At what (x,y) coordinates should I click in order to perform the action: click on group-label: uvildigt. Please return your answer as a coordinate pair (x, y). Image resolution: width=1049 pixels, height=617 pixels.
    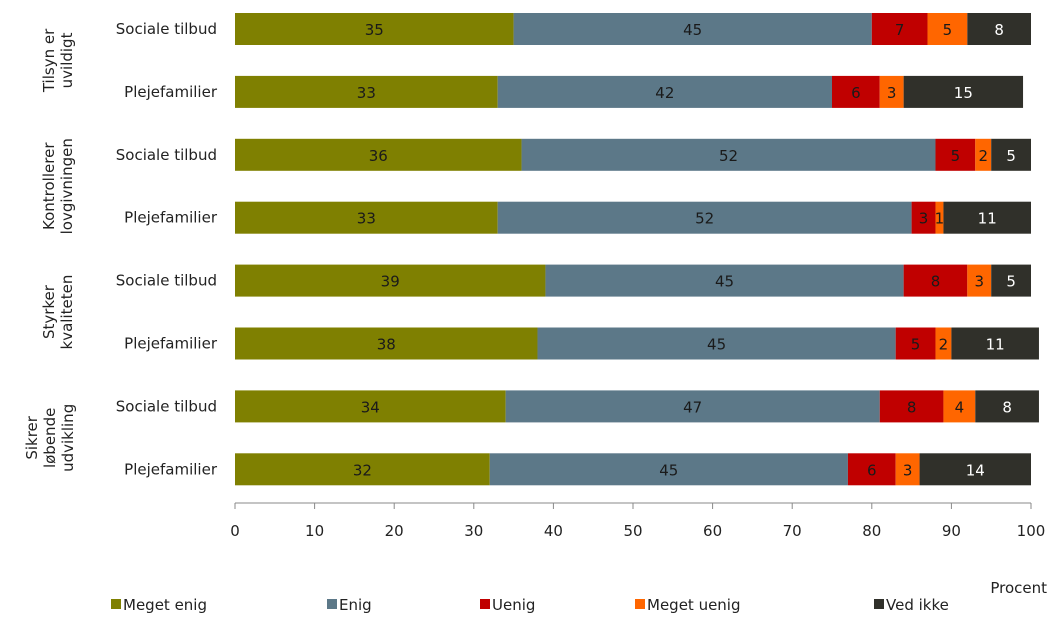
    Looking at the image, I should click on (67, 60).